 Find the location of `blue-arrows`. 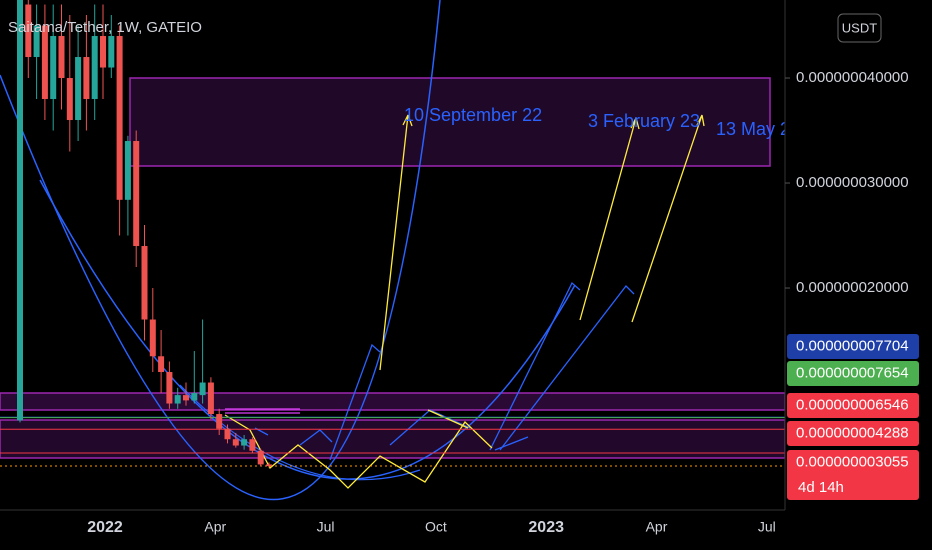

blue-arrows is located at coordinates (444, 371).